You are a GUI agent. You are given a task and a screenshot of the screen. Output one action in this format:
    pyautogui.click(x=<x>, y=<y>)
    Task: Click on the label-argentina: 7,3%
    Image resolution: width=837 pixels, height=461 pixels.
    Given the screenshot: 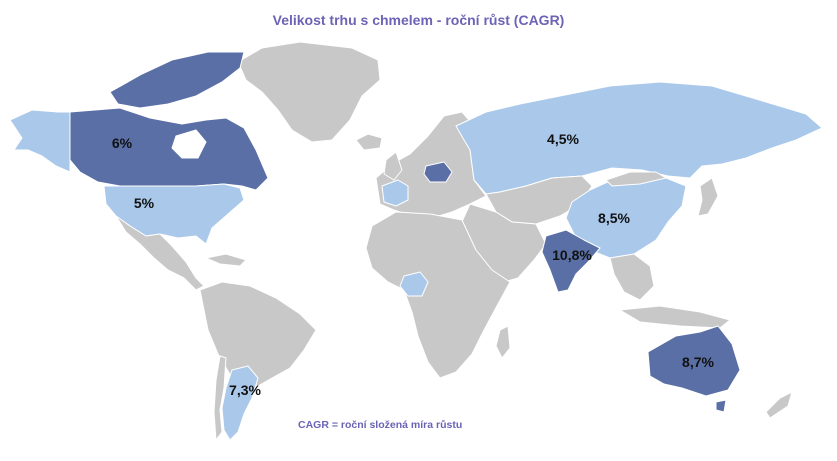 What is the action you would take?
    pyautogui.click(x=245, y=390)
    